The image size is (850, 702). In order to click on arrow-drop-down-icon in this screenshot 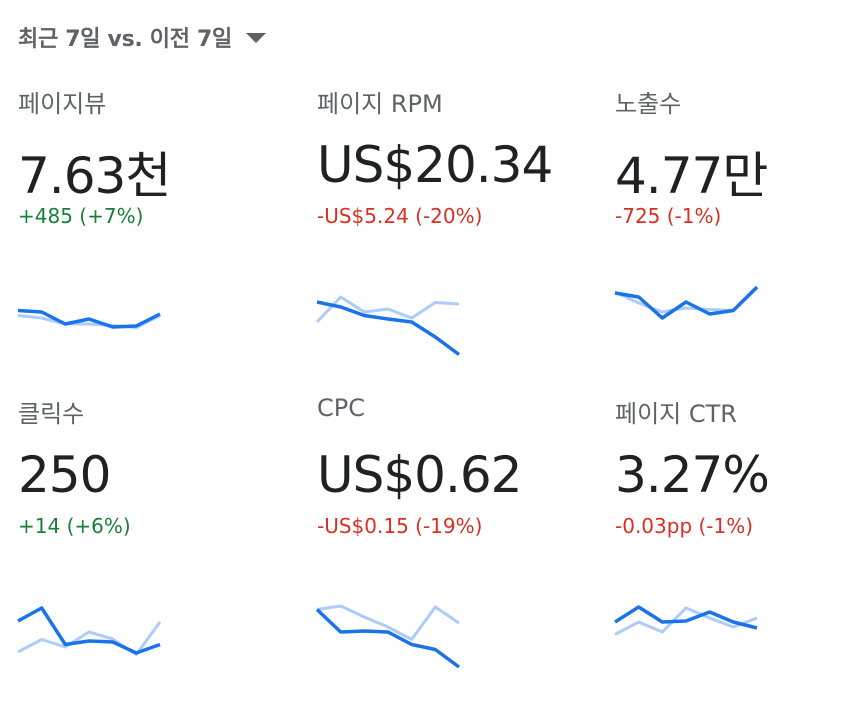, I will do `click(256, 38)`.